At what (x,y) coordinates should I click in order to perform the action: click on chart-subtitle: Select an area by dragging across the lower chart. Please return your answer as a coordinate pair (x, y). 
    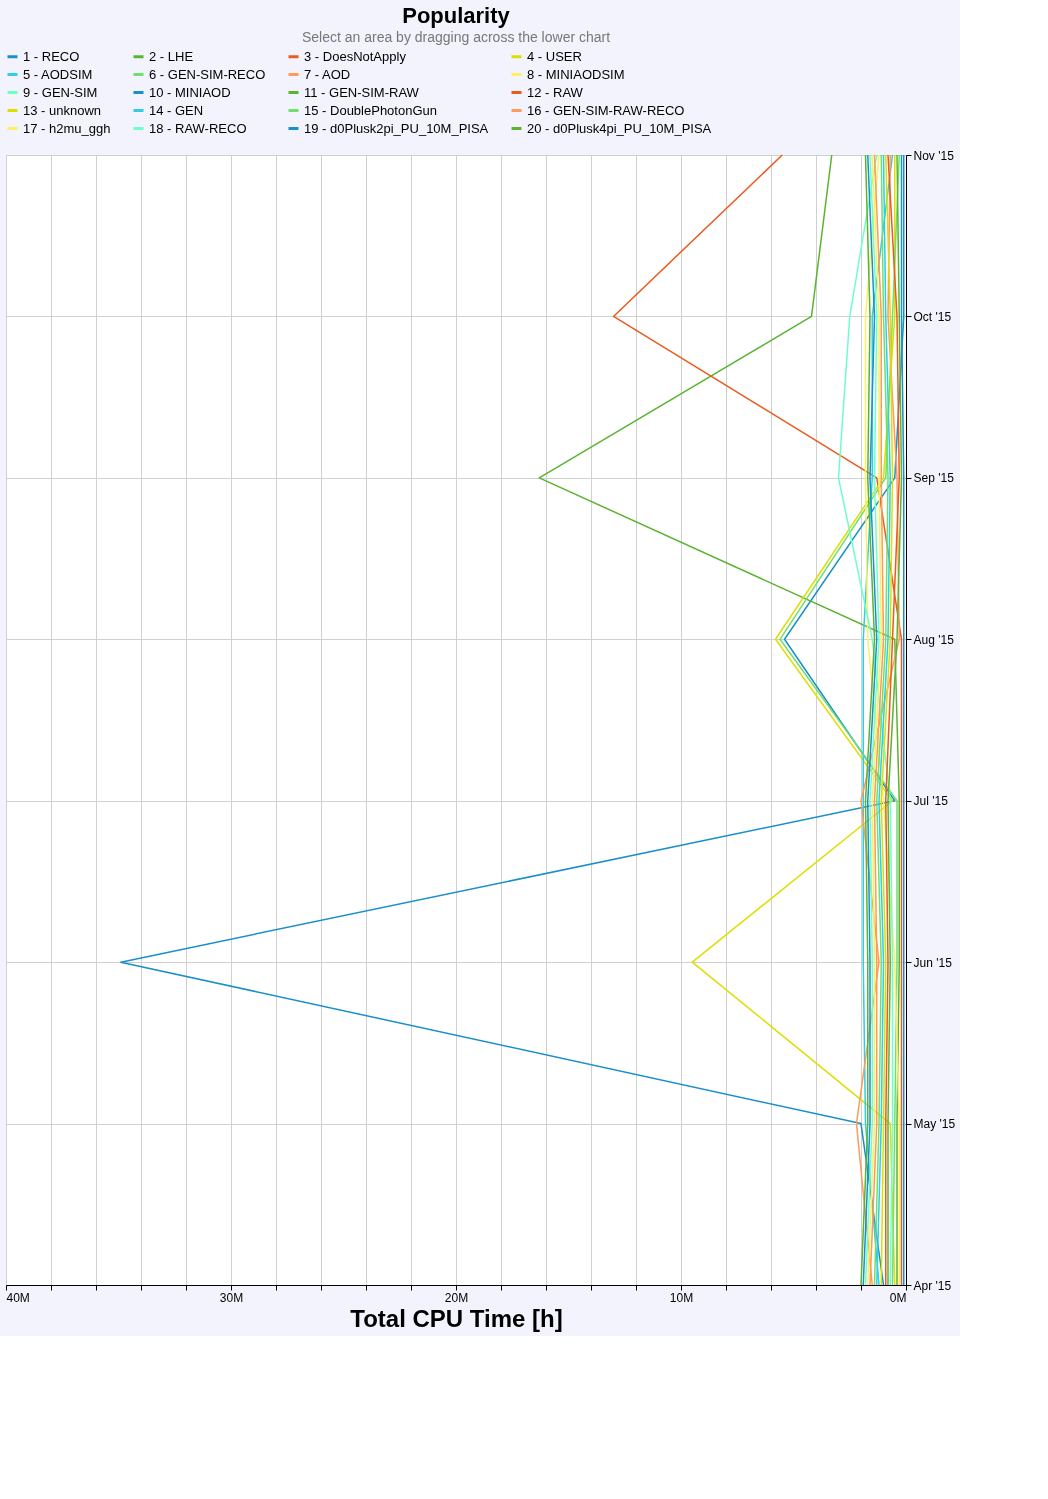
    Looking at the image, I should click on (456, 37).